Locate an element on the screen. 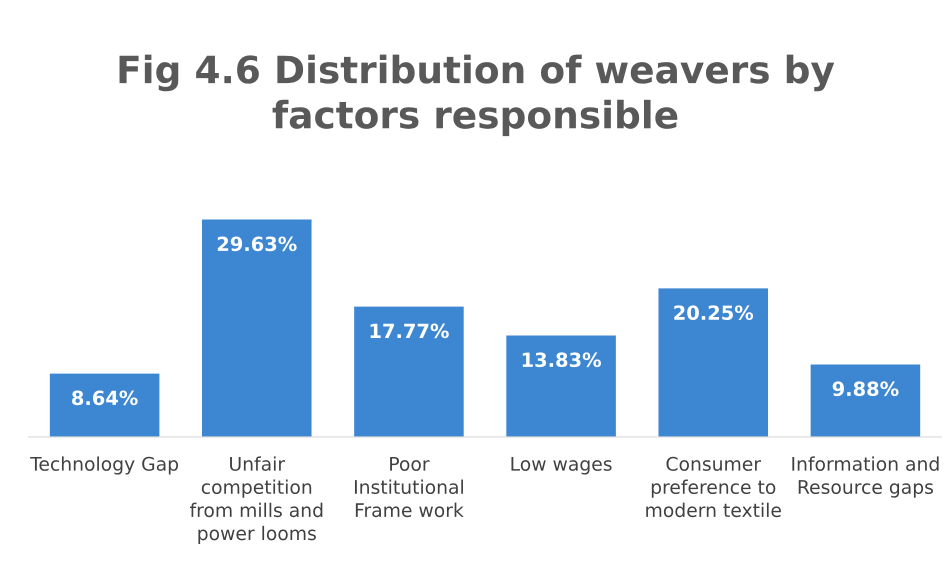 The height and width of the screenshot is (578, 951). x-tick-label: Unfair competition from mills and power looms is located at coordinates (256, 500).